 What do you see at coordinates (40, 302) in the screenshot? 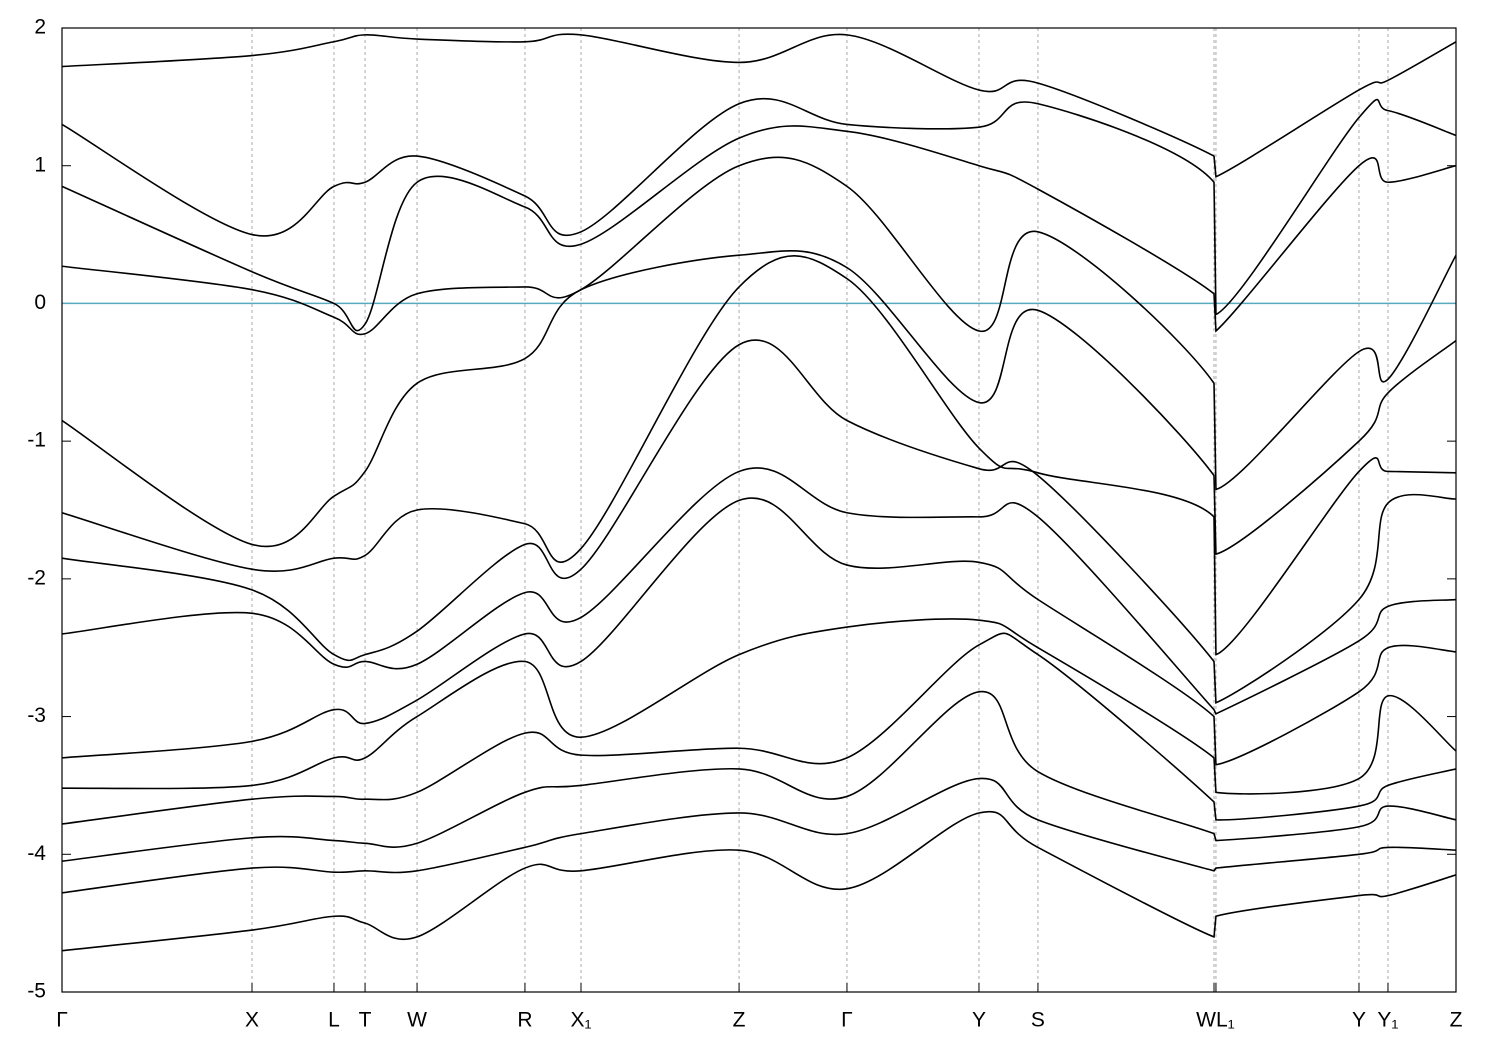
I see `y-tick-label: 0` at bounding box center [40, 302].